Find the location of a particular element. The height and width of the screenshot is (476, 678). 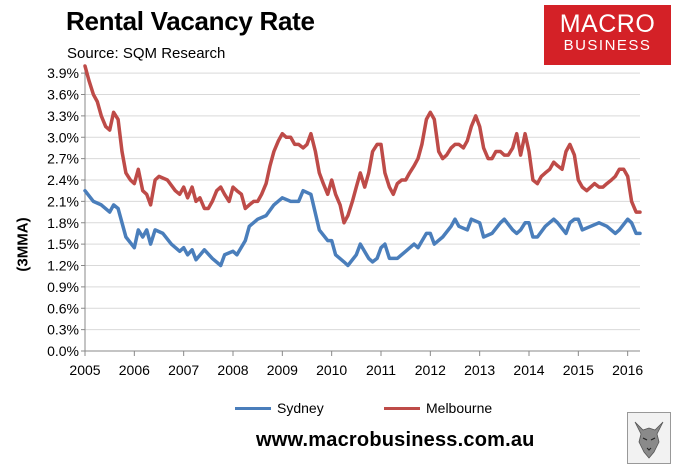

x-tick-label: 2016 is located at coordinates (627, 370).